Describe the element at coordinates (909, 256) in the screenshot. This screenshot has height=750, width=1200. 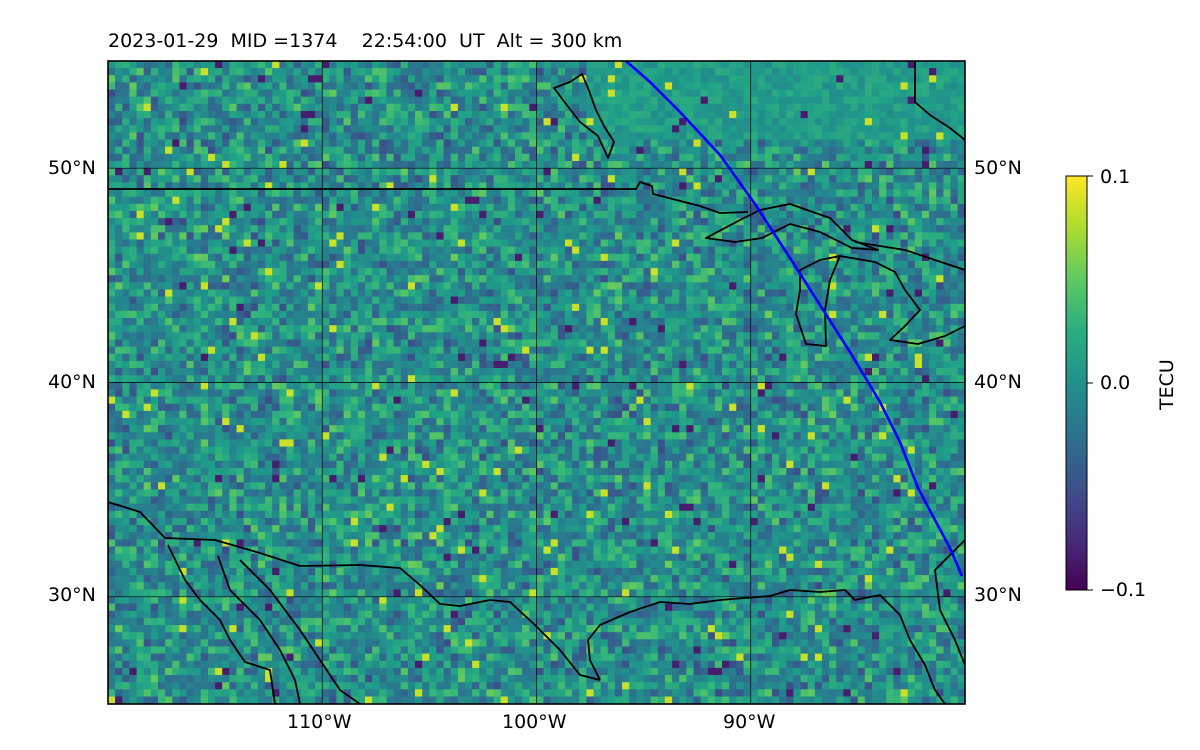
I see `great-lakes-shore` at that location.